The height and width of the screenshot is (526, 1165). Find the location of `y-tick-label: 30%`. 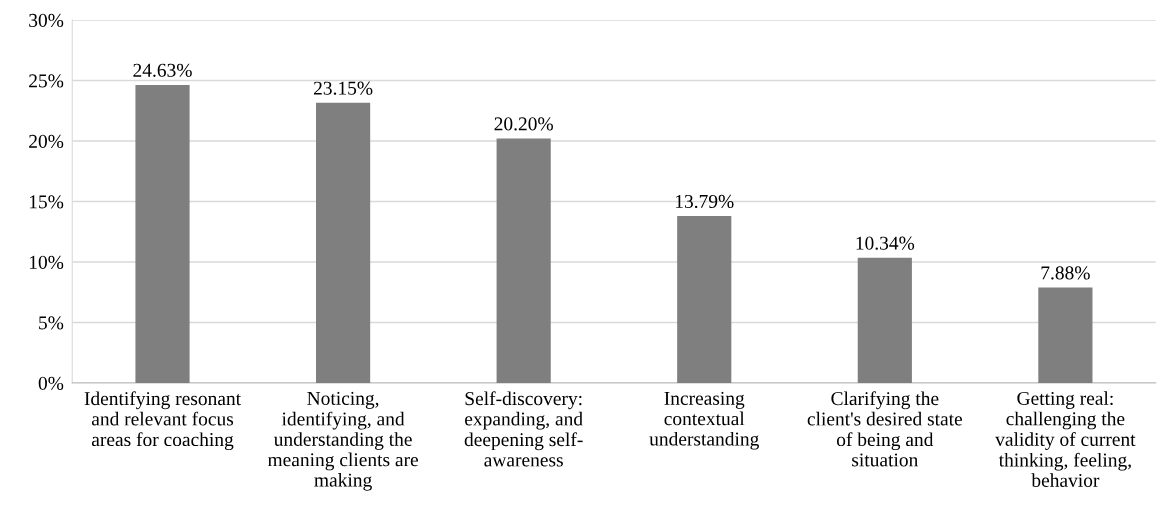

y-tick-label: 30% is located at coordinates (46, 20).